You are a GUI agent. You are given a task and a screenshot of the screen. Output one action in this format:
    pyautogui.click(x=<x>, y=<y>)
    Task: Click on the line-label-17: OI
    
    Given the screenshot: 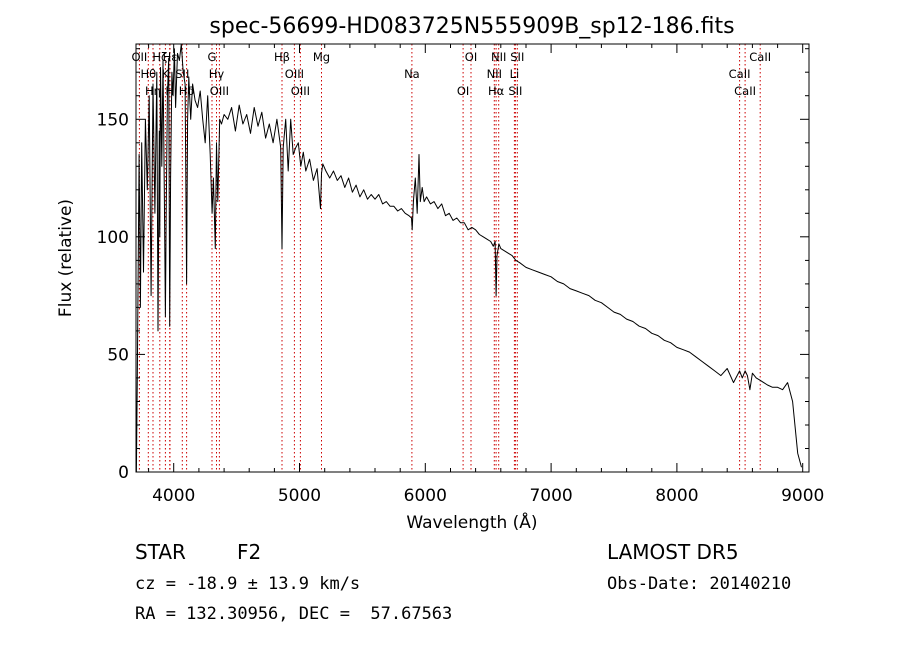 What is the action you would take?
    pyautogui.click(x=463, y=91)
    